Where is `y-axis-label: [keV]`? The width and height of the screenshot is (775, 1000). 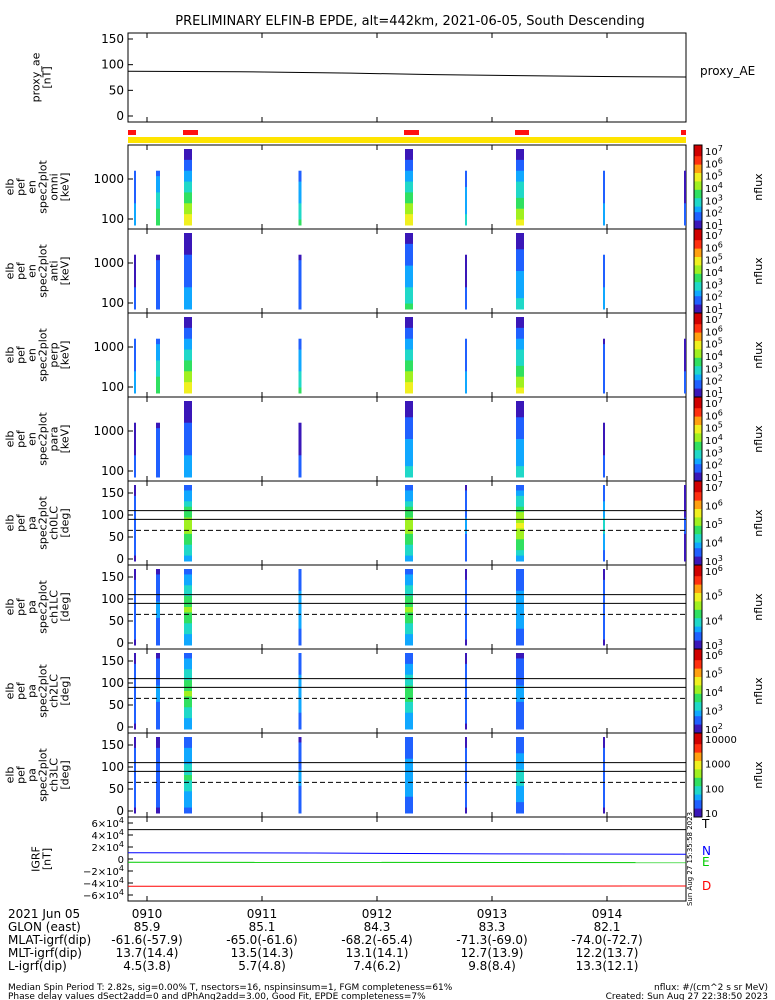
y-axis-label: [keV] is located at coordinates (65, 187).